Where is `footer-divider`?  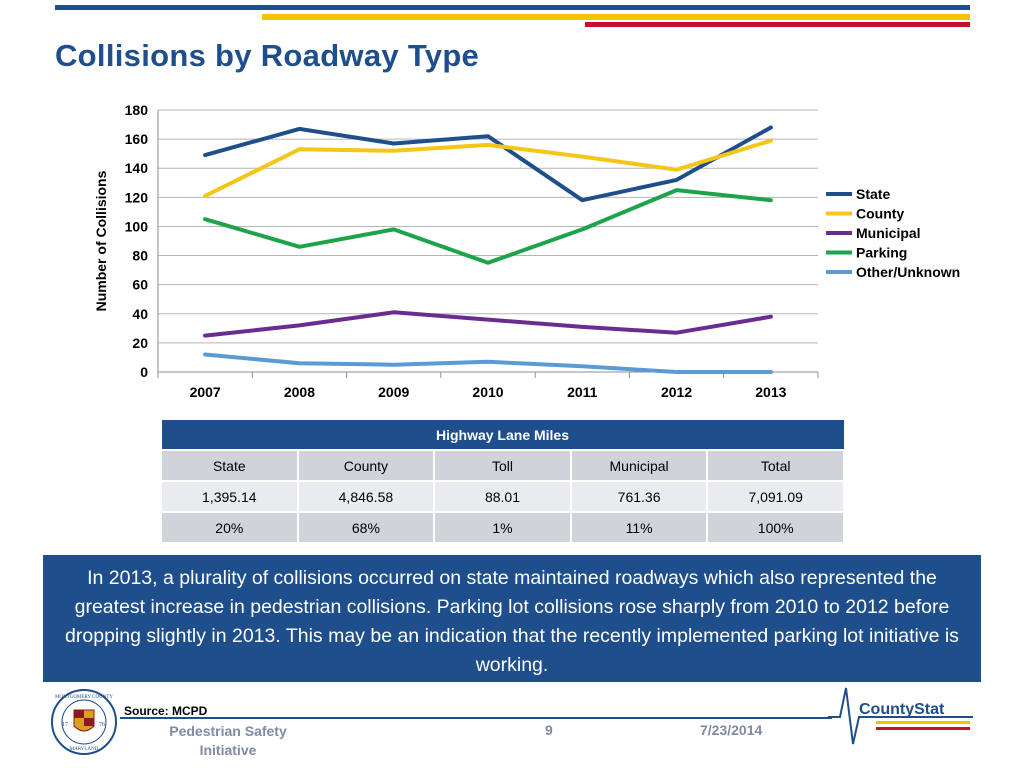 footer-divider is located at coordinates (476, 718).